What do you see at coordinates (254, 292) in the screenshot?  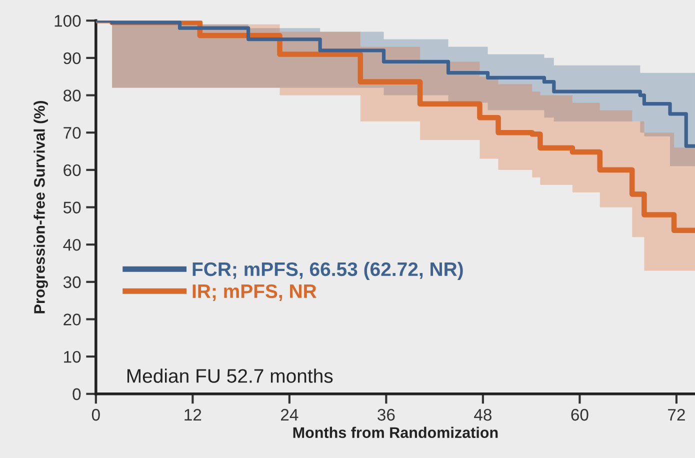 I see `legend-label: IR; mPFS, NR` at bounding box center [254, 292].